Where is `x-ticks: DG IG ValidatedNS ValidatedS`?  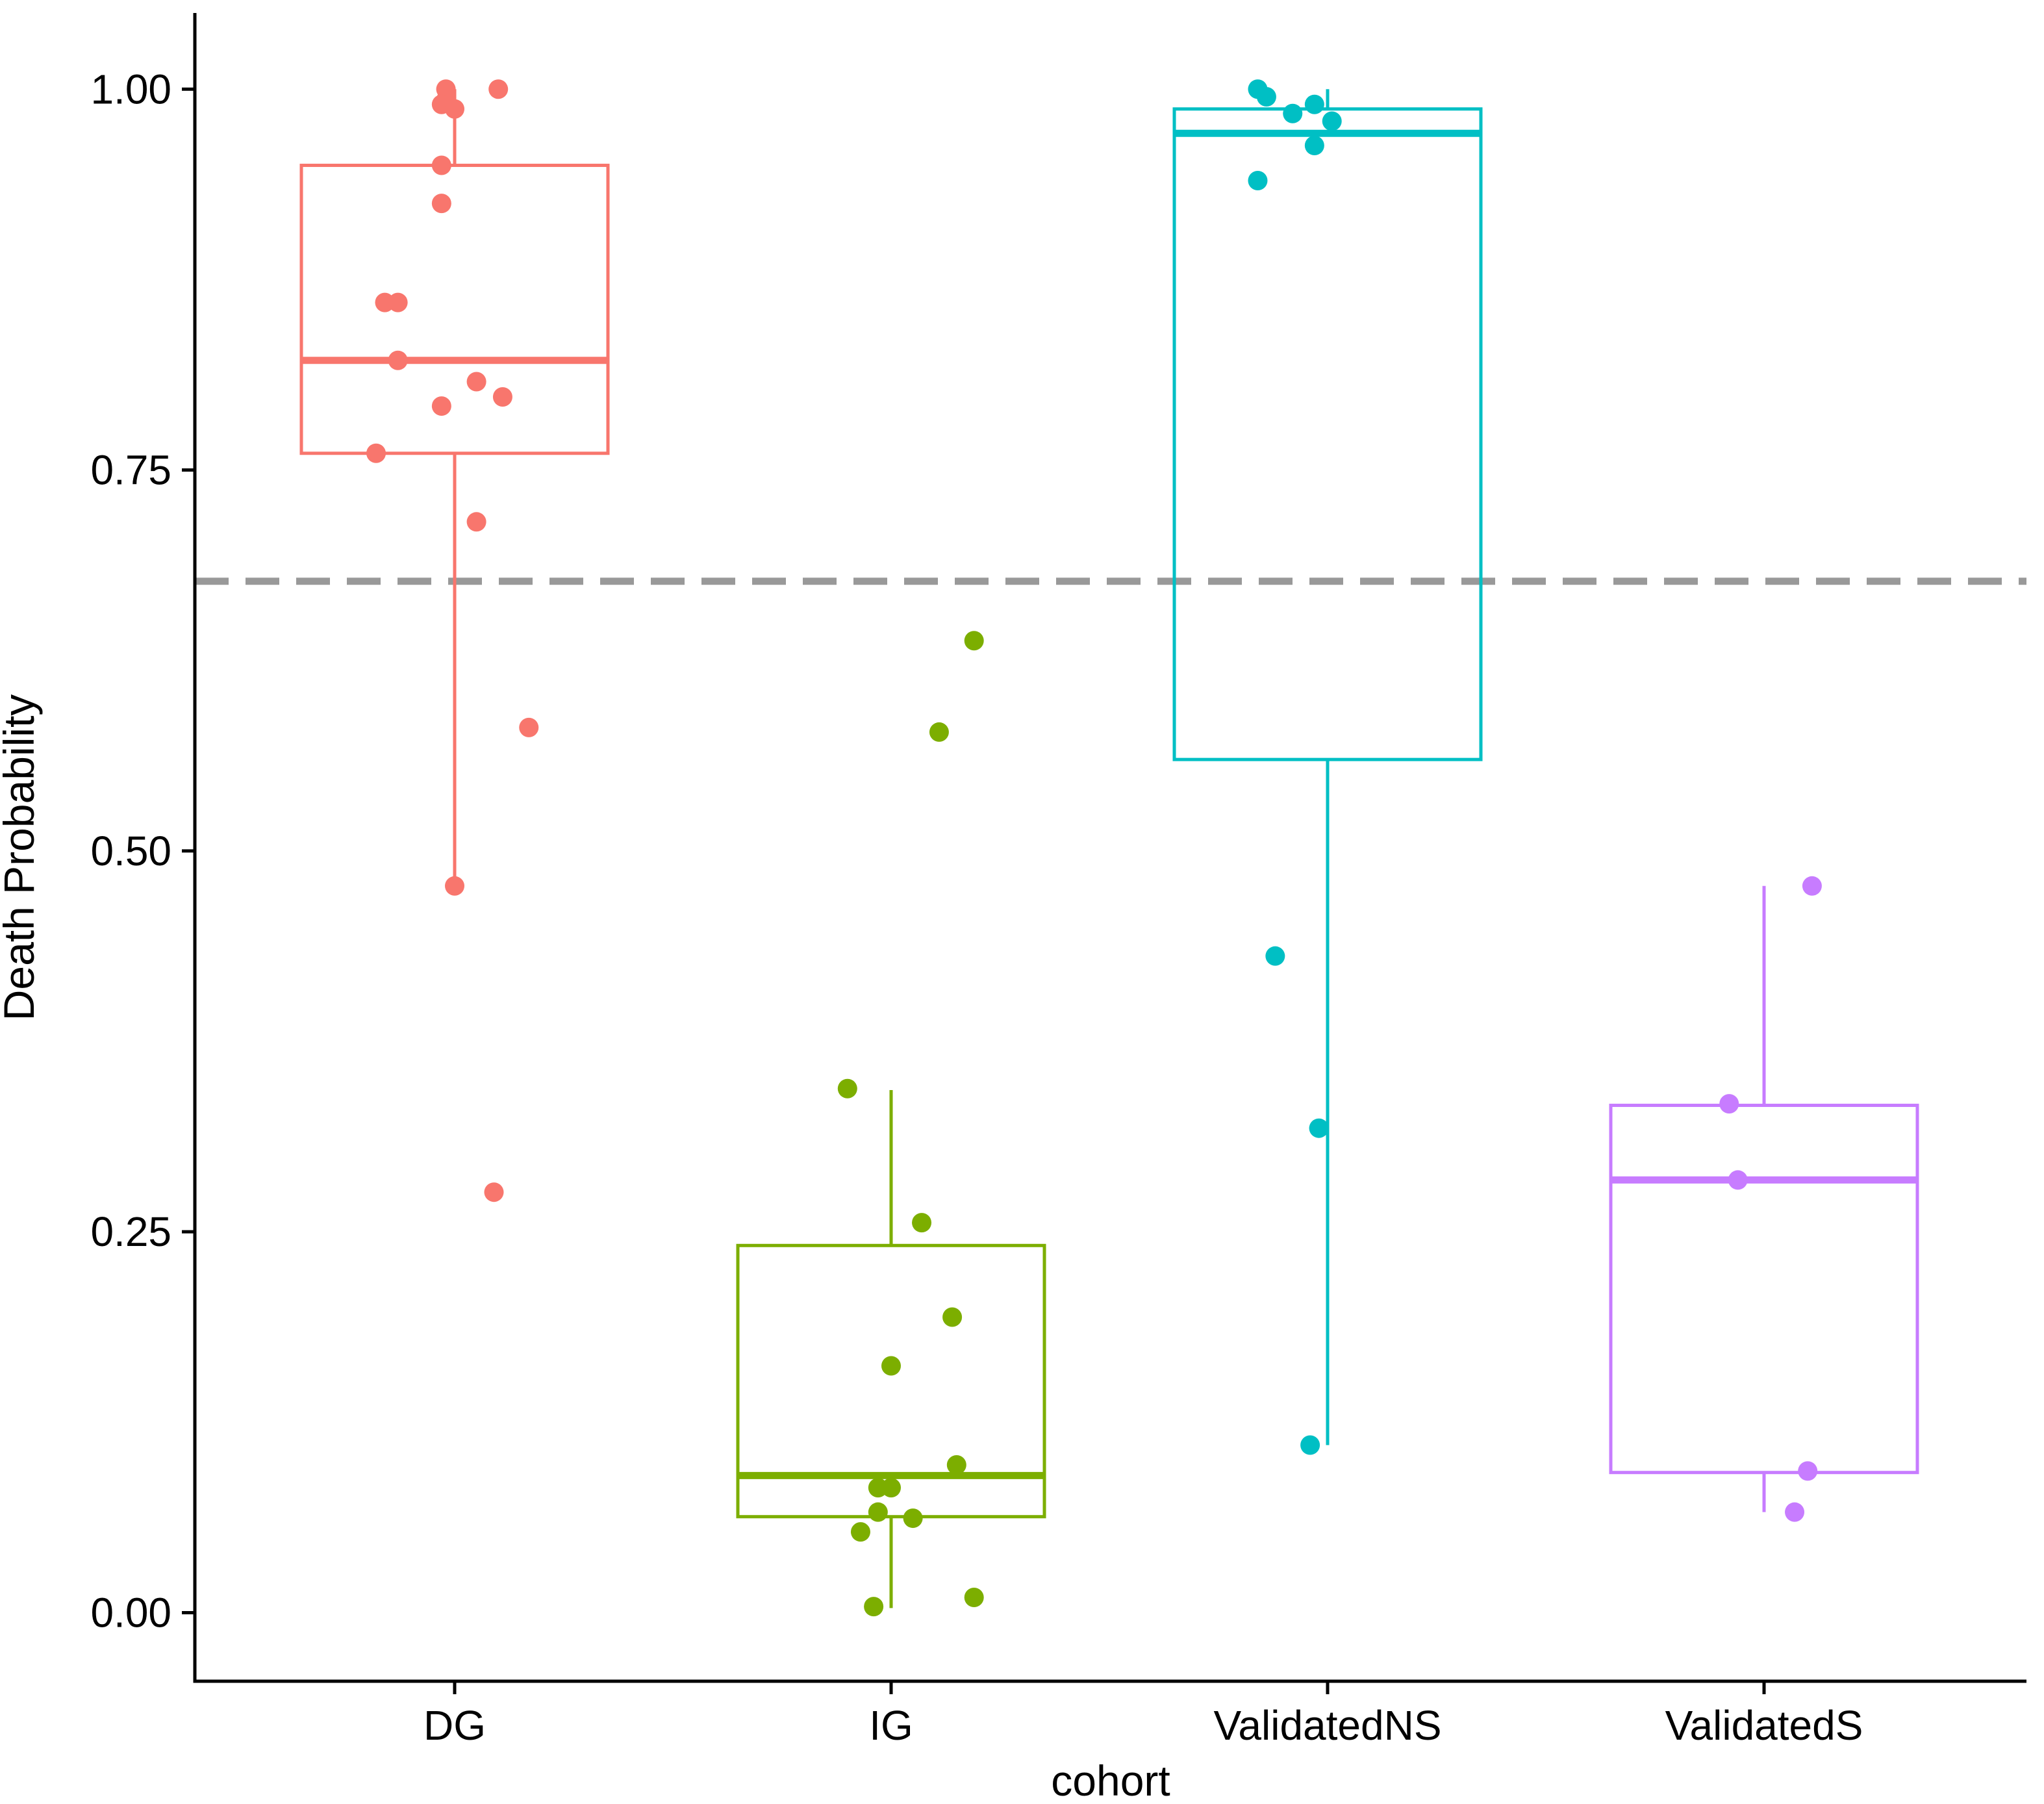
x-ticks: DG IG ValidatedNS ValidatedS is located at coordinates (1143, 1715).